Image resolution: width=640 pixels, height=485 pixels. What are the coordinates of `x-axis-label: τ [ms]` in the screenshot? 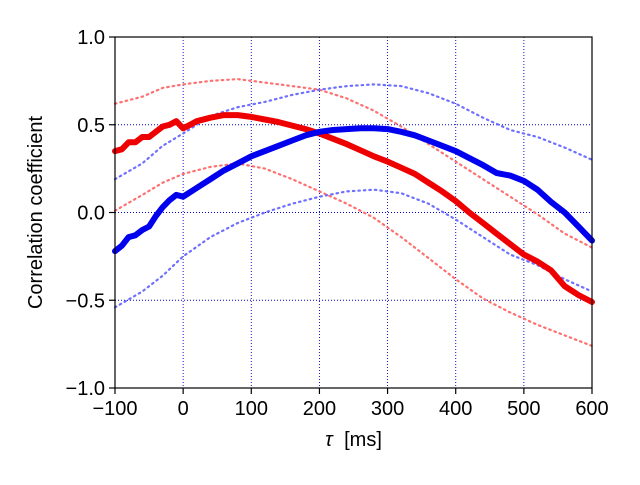 It's located at (353, 440).